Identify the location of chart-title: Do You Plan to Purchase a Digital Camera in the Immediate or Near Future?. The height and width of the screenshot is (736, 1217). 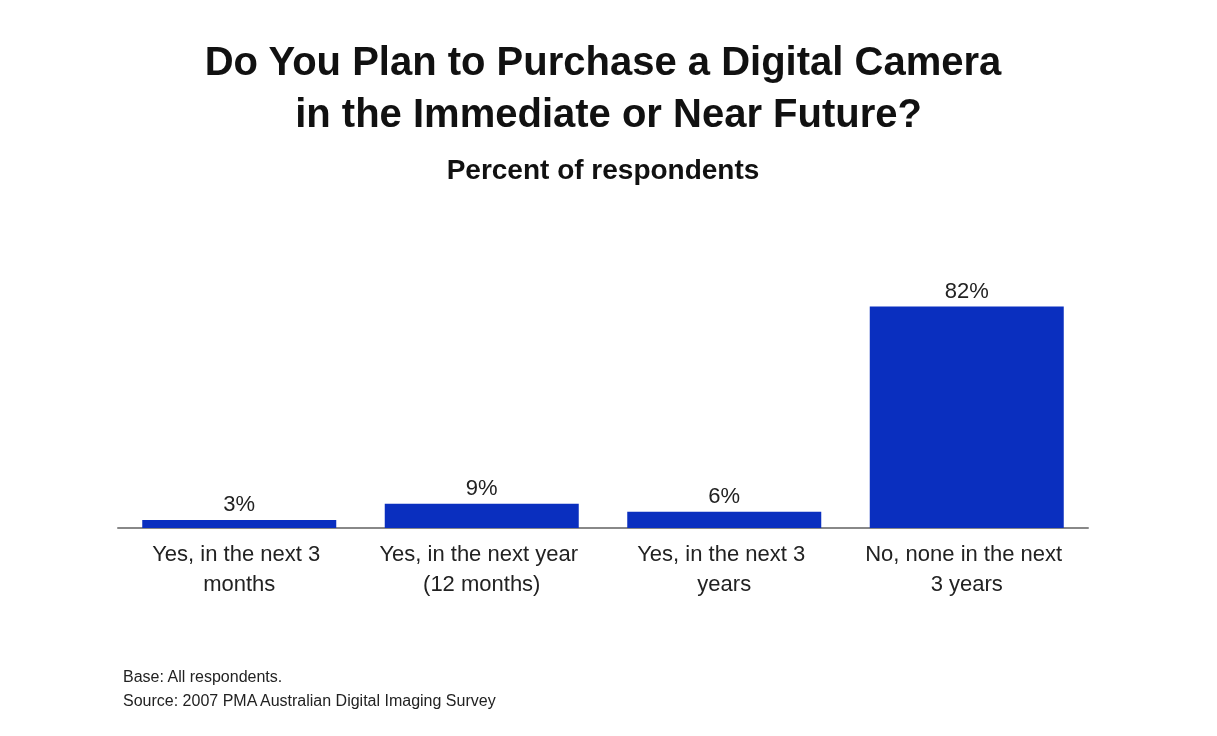
(603, 87).